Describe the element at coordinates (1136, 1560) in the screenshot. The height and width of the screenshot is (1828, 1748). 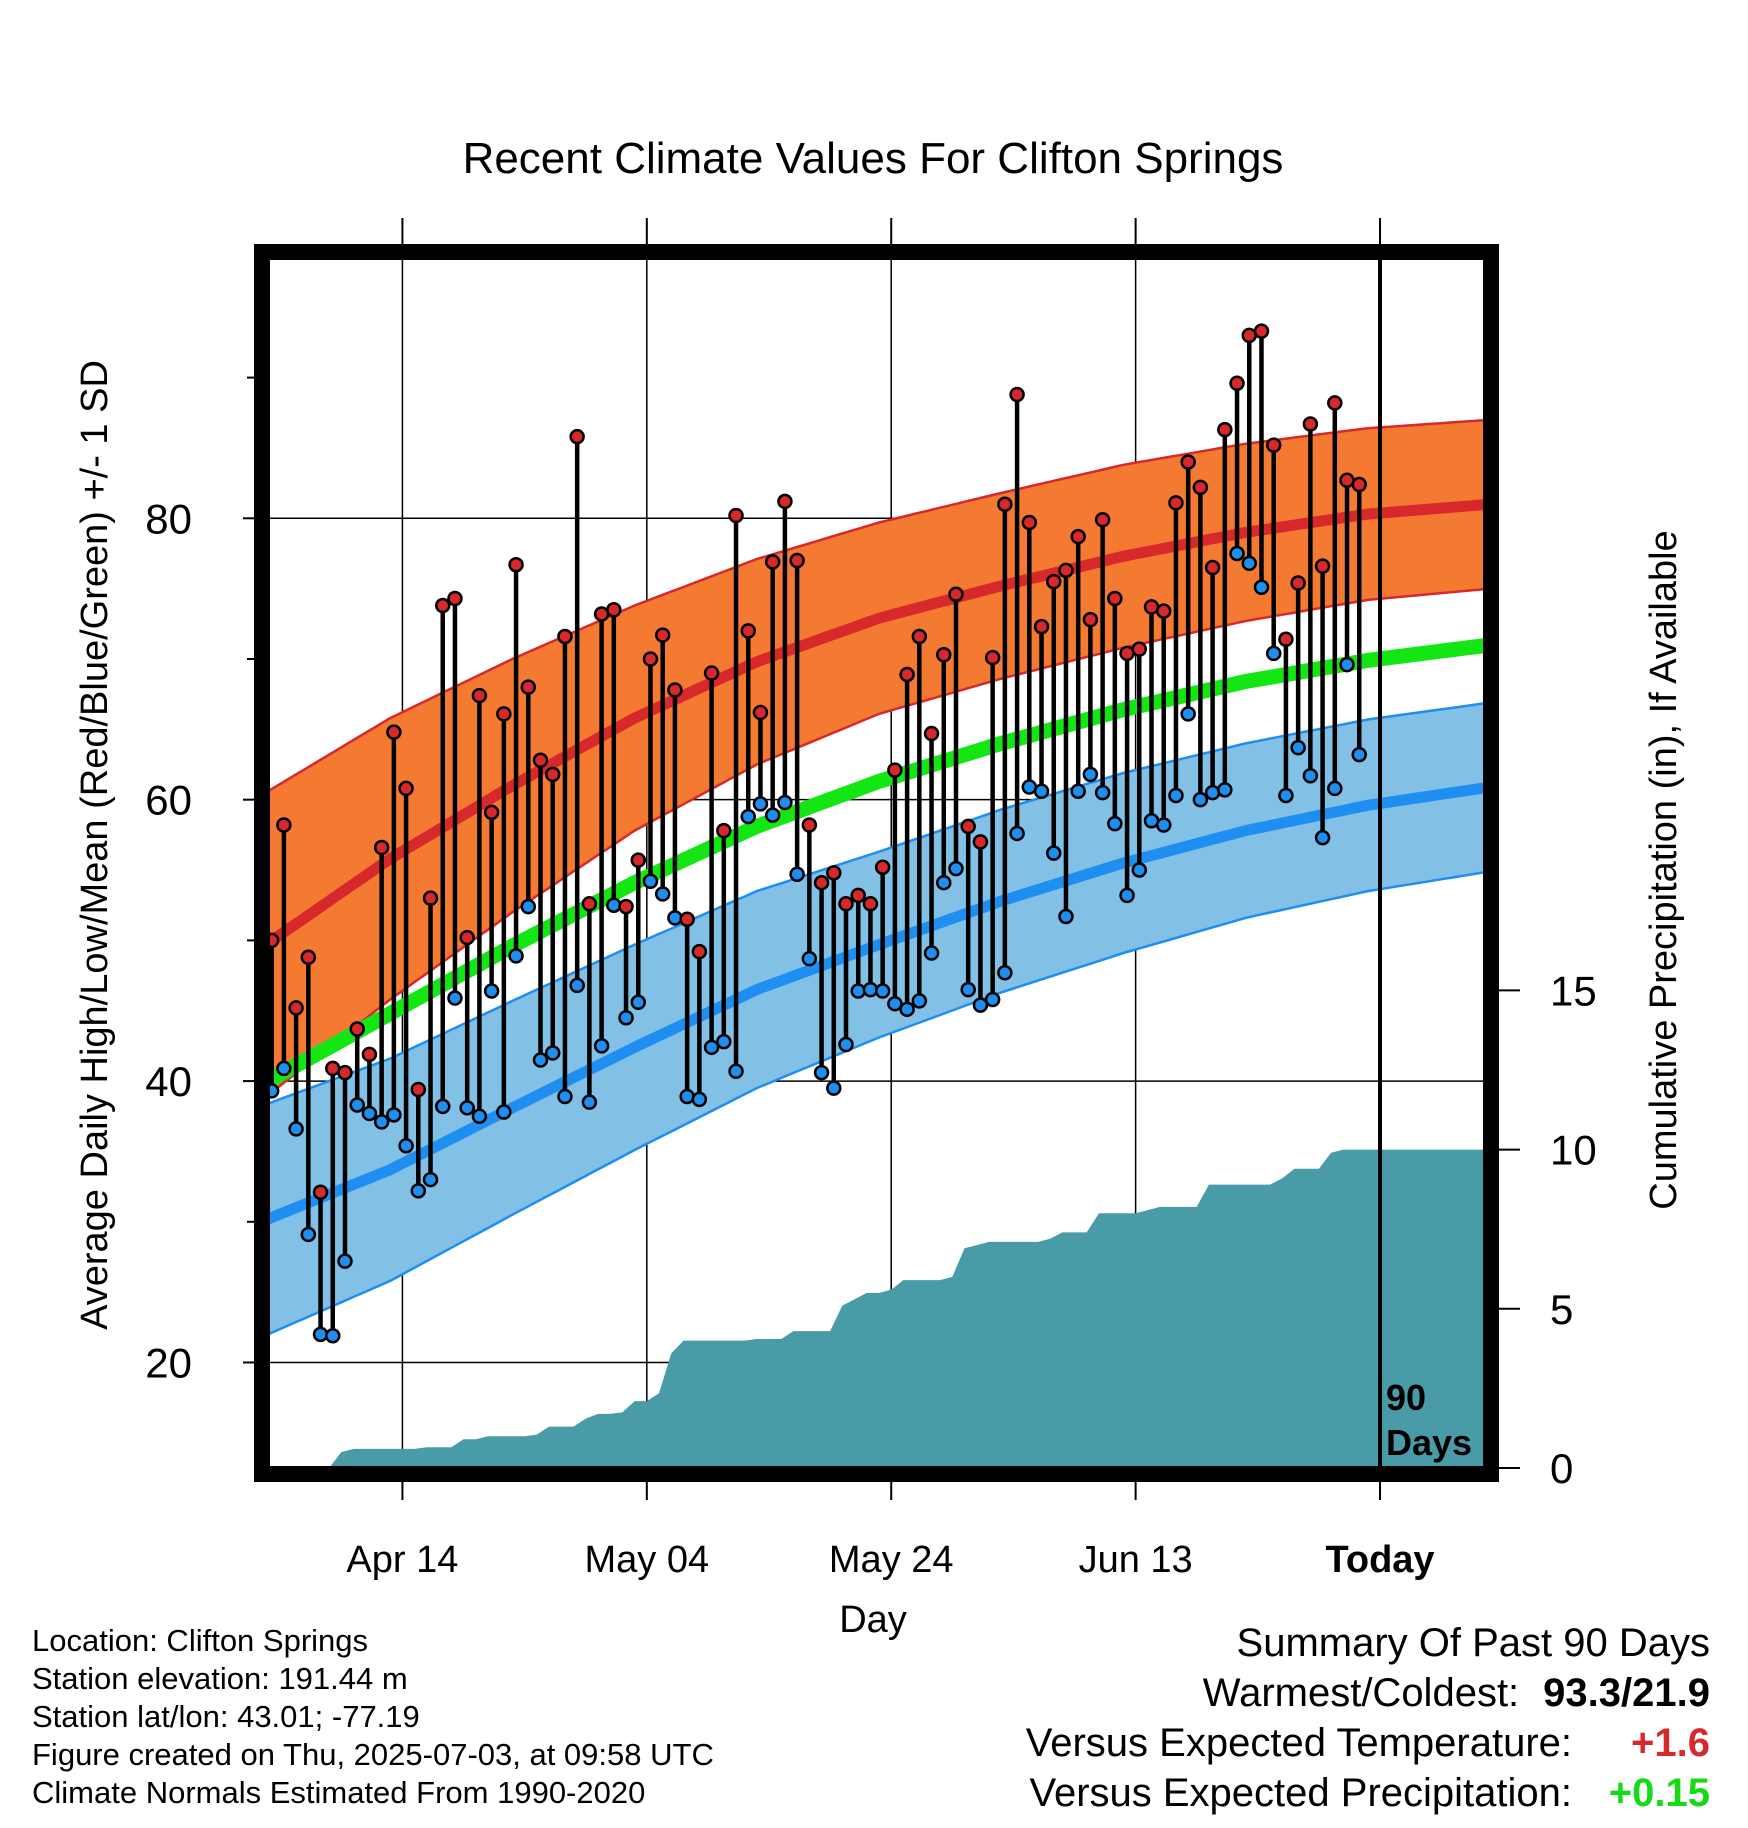
I see `x-tick-label: Jun 13` at that location.